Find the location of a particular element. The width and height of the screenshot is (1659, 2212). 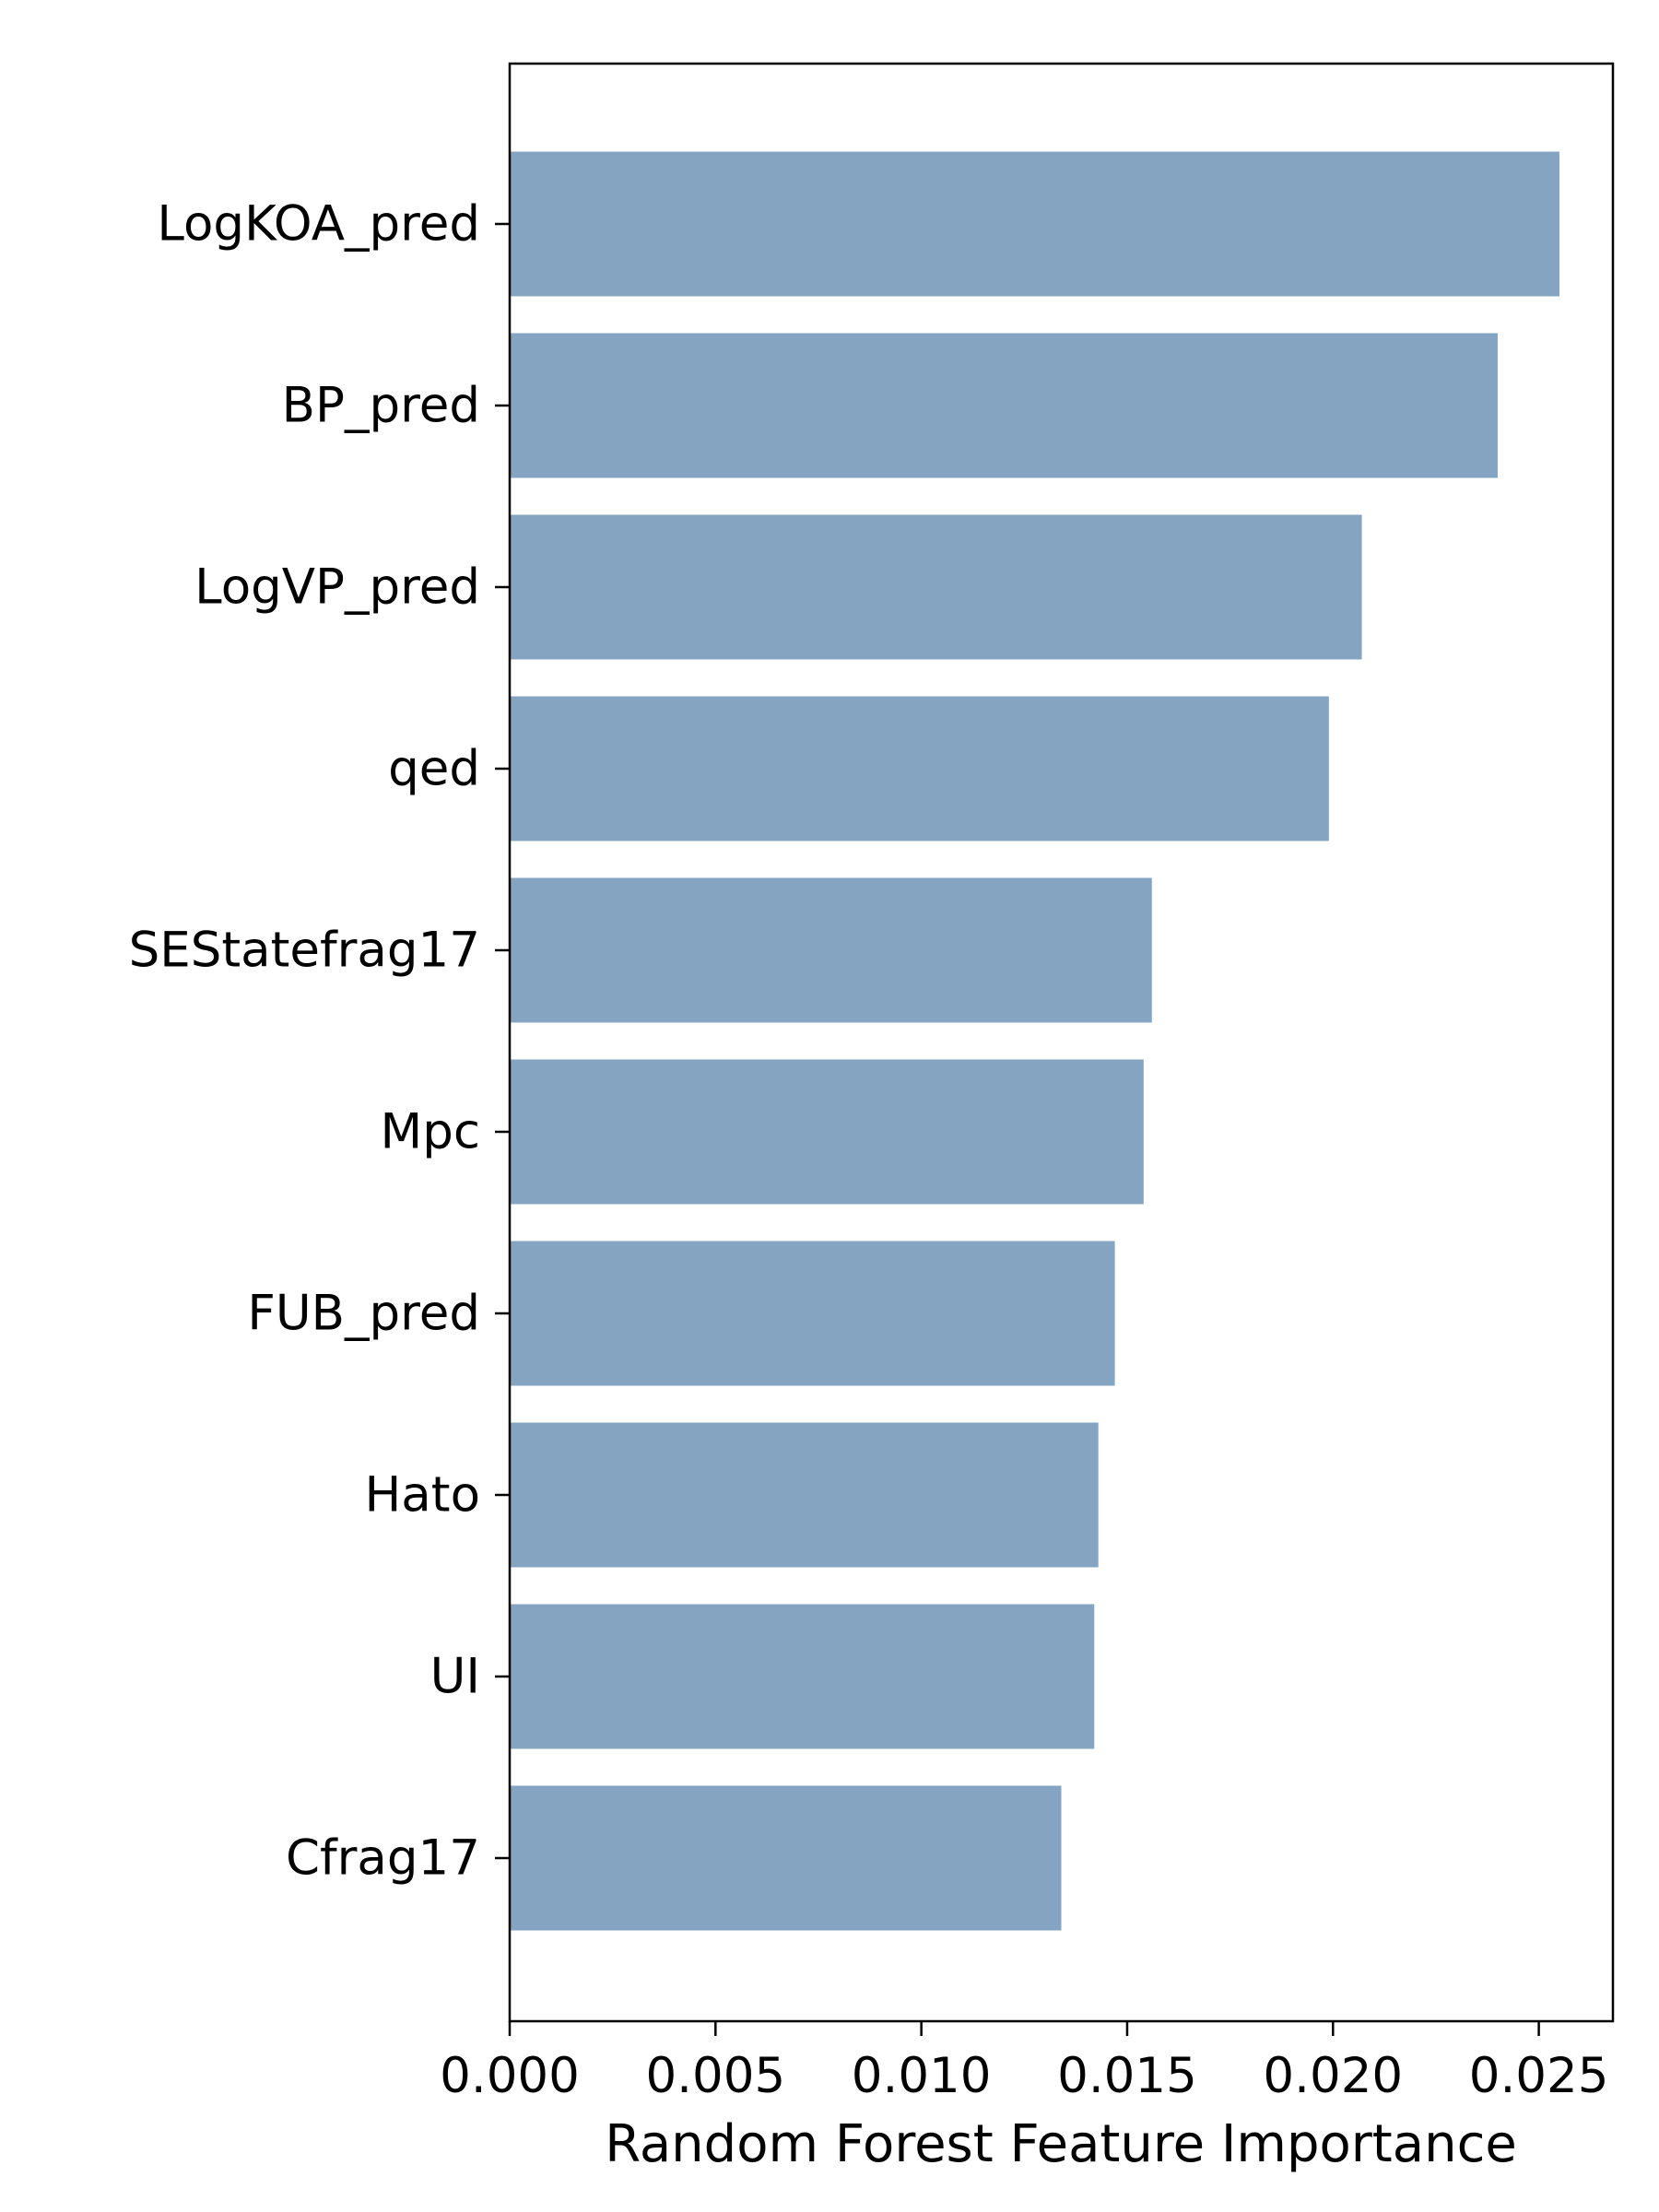

x-tick-label: 0.015 is located at coordinates (1127, 2076).